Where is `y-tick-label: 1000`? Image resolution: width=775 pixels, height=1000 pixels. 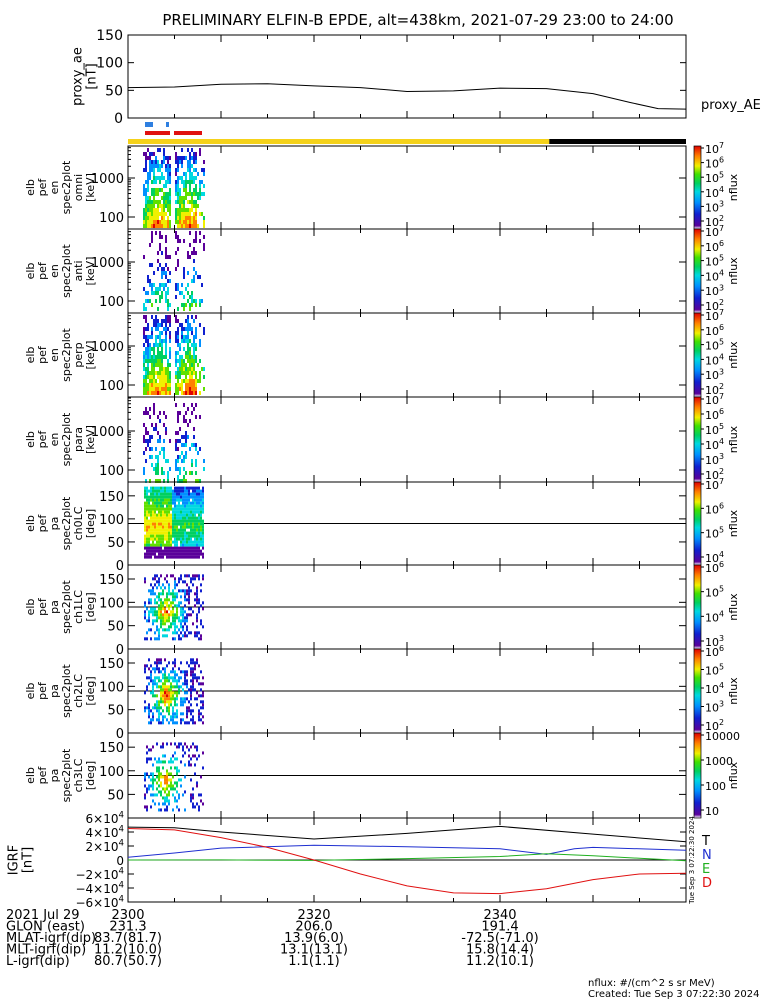
y-tick-label: 1000 is located at coordinates (107, 179).